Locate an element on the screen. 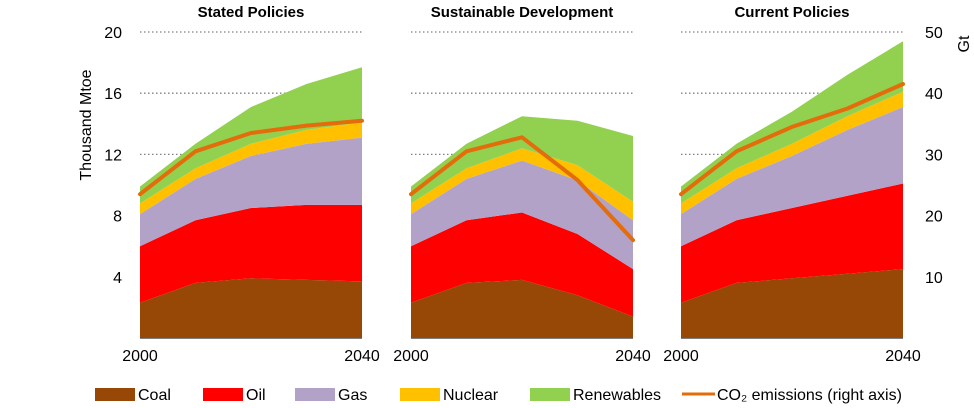 The height and width of the screenshot is (408, 974). area-nuclear-stated-policies is located at coordinates (251, 168).